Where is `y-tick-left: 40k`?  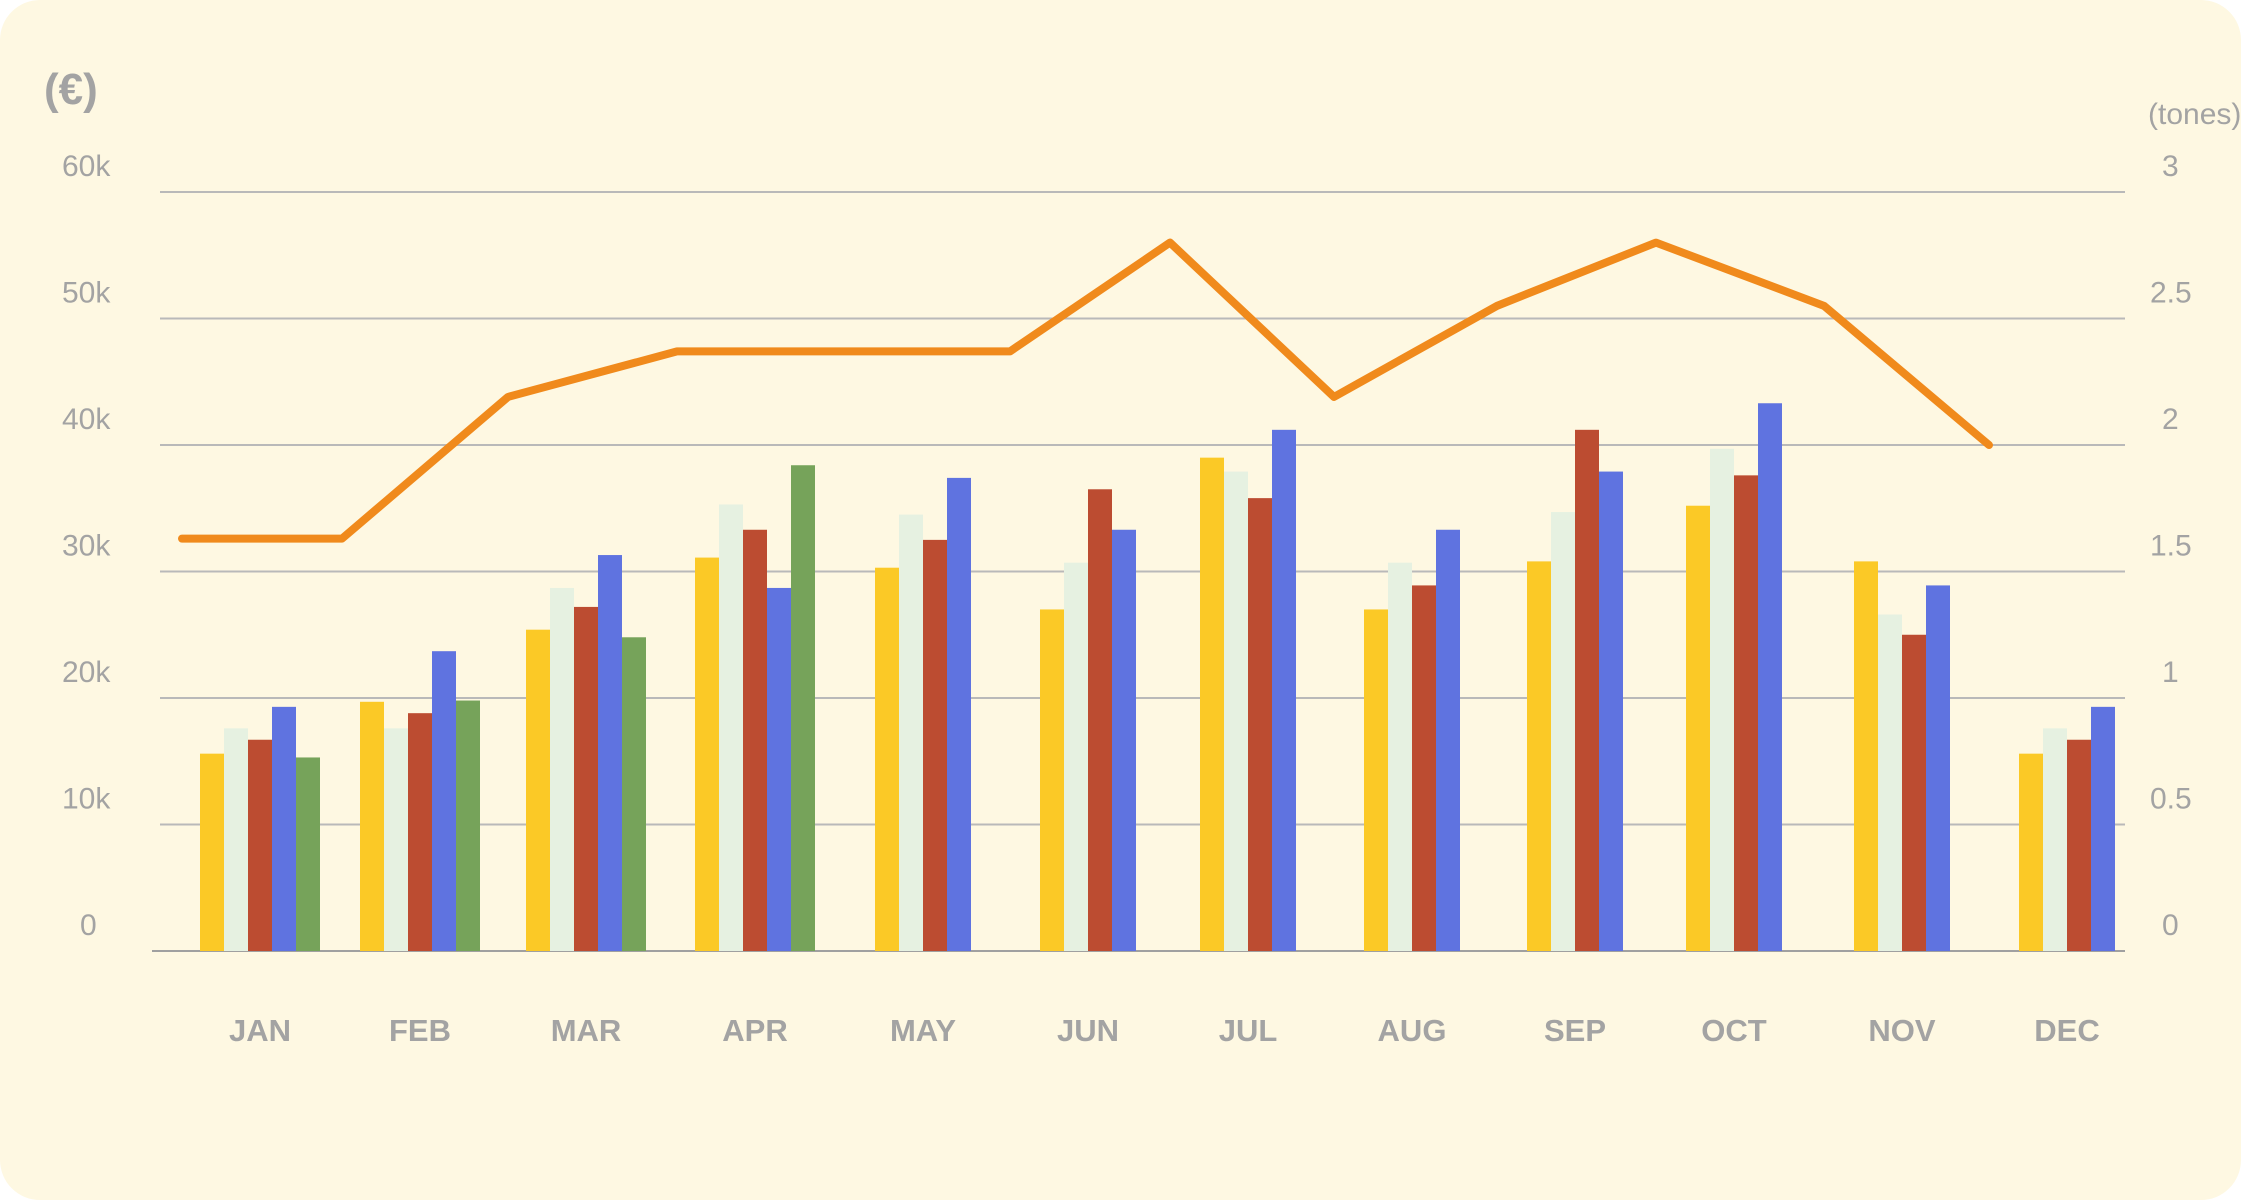 y-tick-left: 40k is located at coordinates (86, 419).